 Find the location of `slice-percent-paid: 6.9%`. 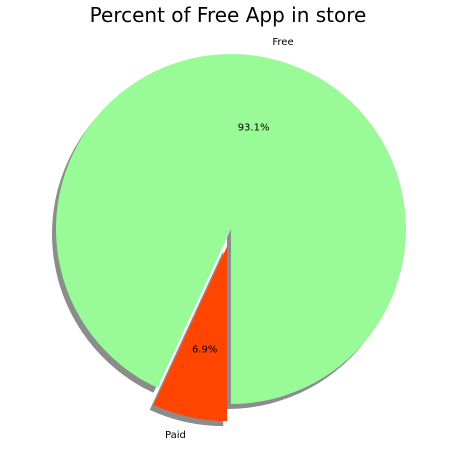

slice-percent-paid: 6.9% is located at coordinates (204, 350).